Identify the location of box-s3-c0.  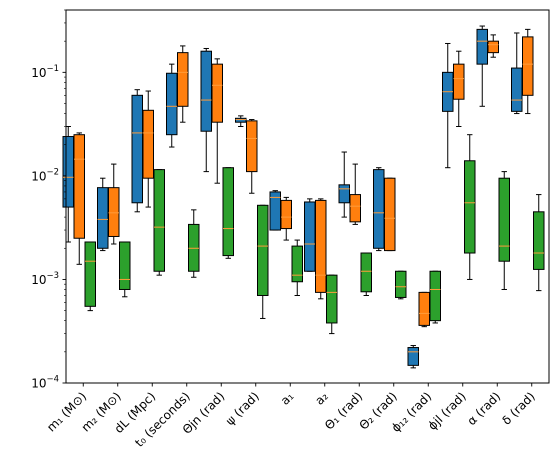
(90, 276).